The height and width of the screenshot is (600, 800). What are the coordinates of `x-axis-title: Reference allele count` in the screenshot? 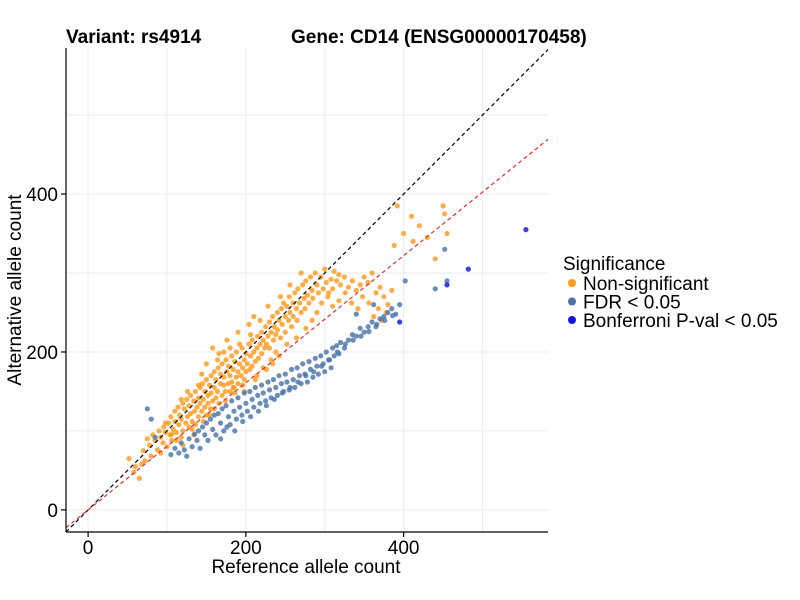 It's located at (306, 567).